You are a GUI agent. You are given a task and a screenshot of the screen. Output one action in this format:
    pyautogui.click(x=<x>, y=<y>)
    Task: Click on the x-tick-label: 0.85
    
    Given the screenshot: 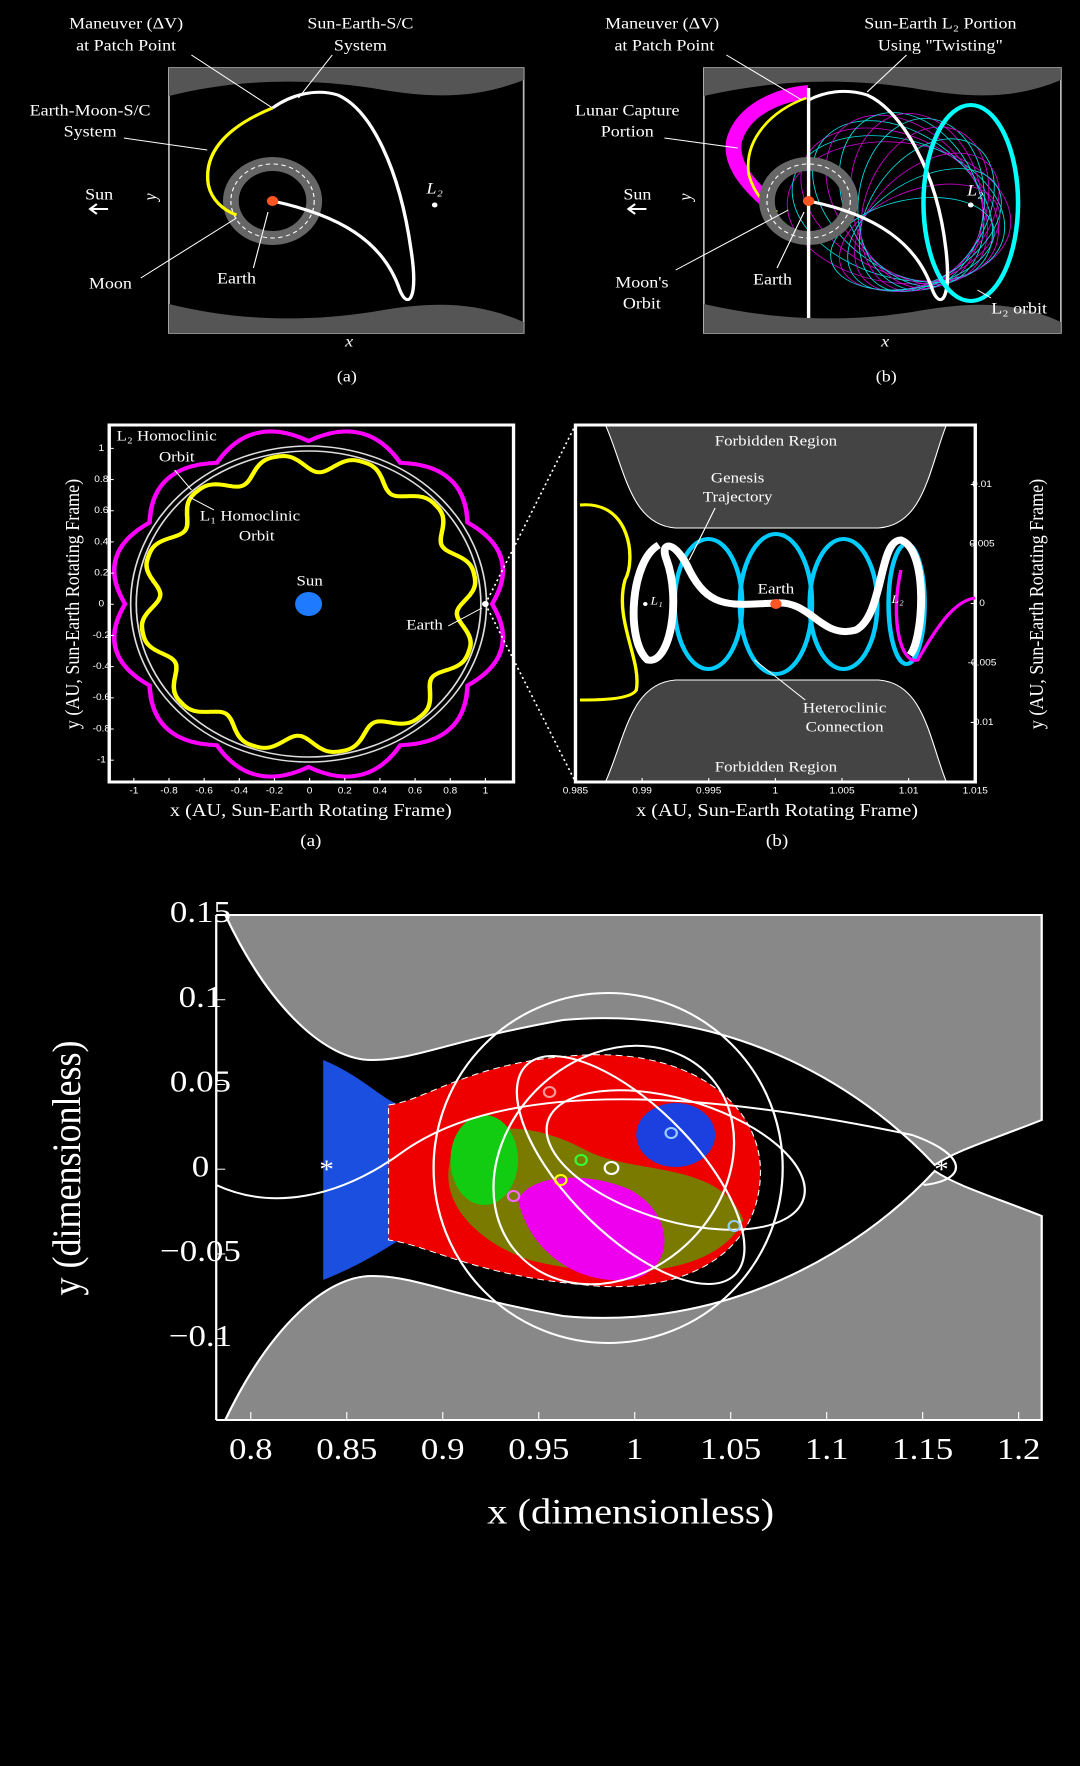 What is the action you would take?
    pyautogui.click(x=346, y=1450)
    